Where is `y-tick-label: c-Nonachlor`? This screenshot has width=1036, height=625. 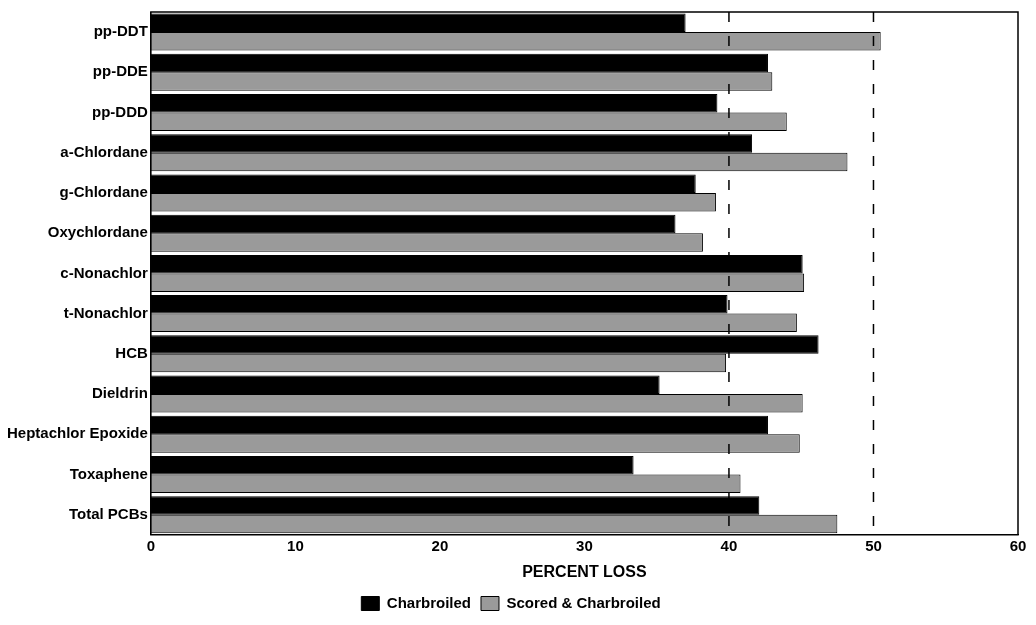 y-tick-label: c-Nonachlor is located at coordinates (104, 272).